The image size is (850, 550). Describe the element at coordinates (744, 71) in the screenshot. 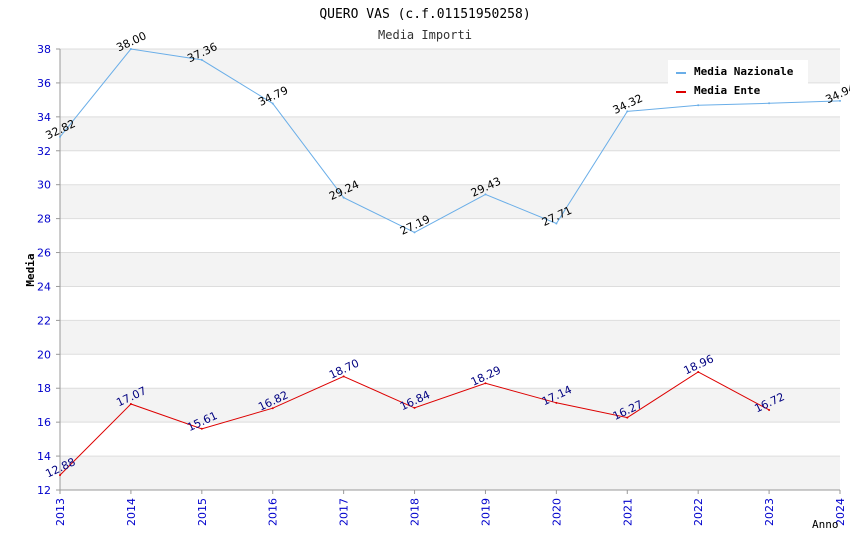

I see `legend-label-media-nazionale: Media Nazionale` at that location.